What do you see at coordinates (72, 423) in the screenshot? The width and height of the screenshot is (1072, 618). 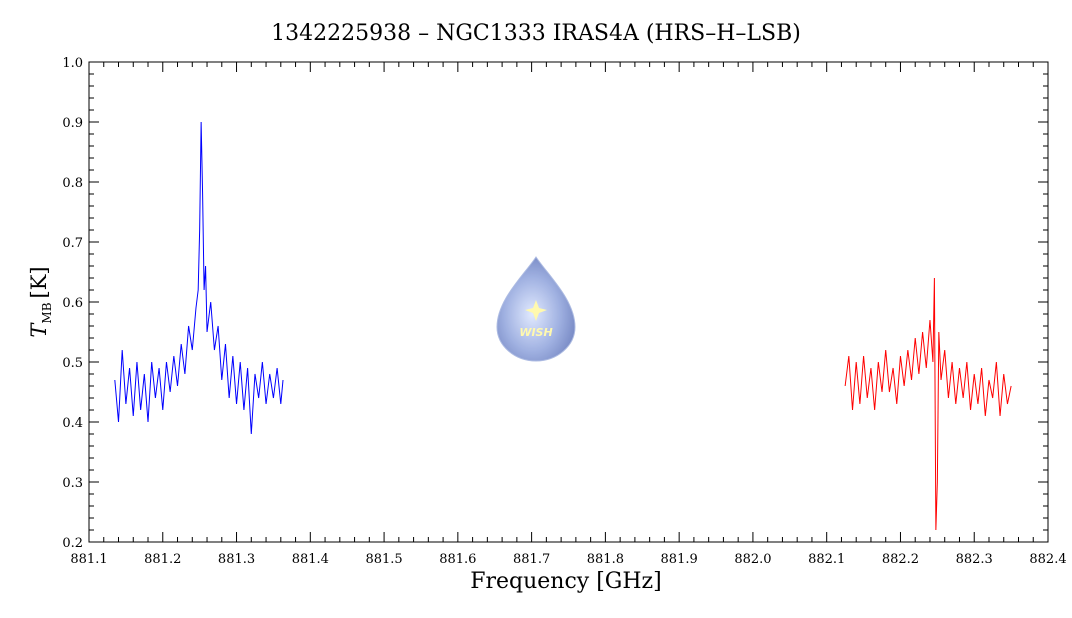 I see `y-tick-label: 0.4` at bounding box center [72, 423].